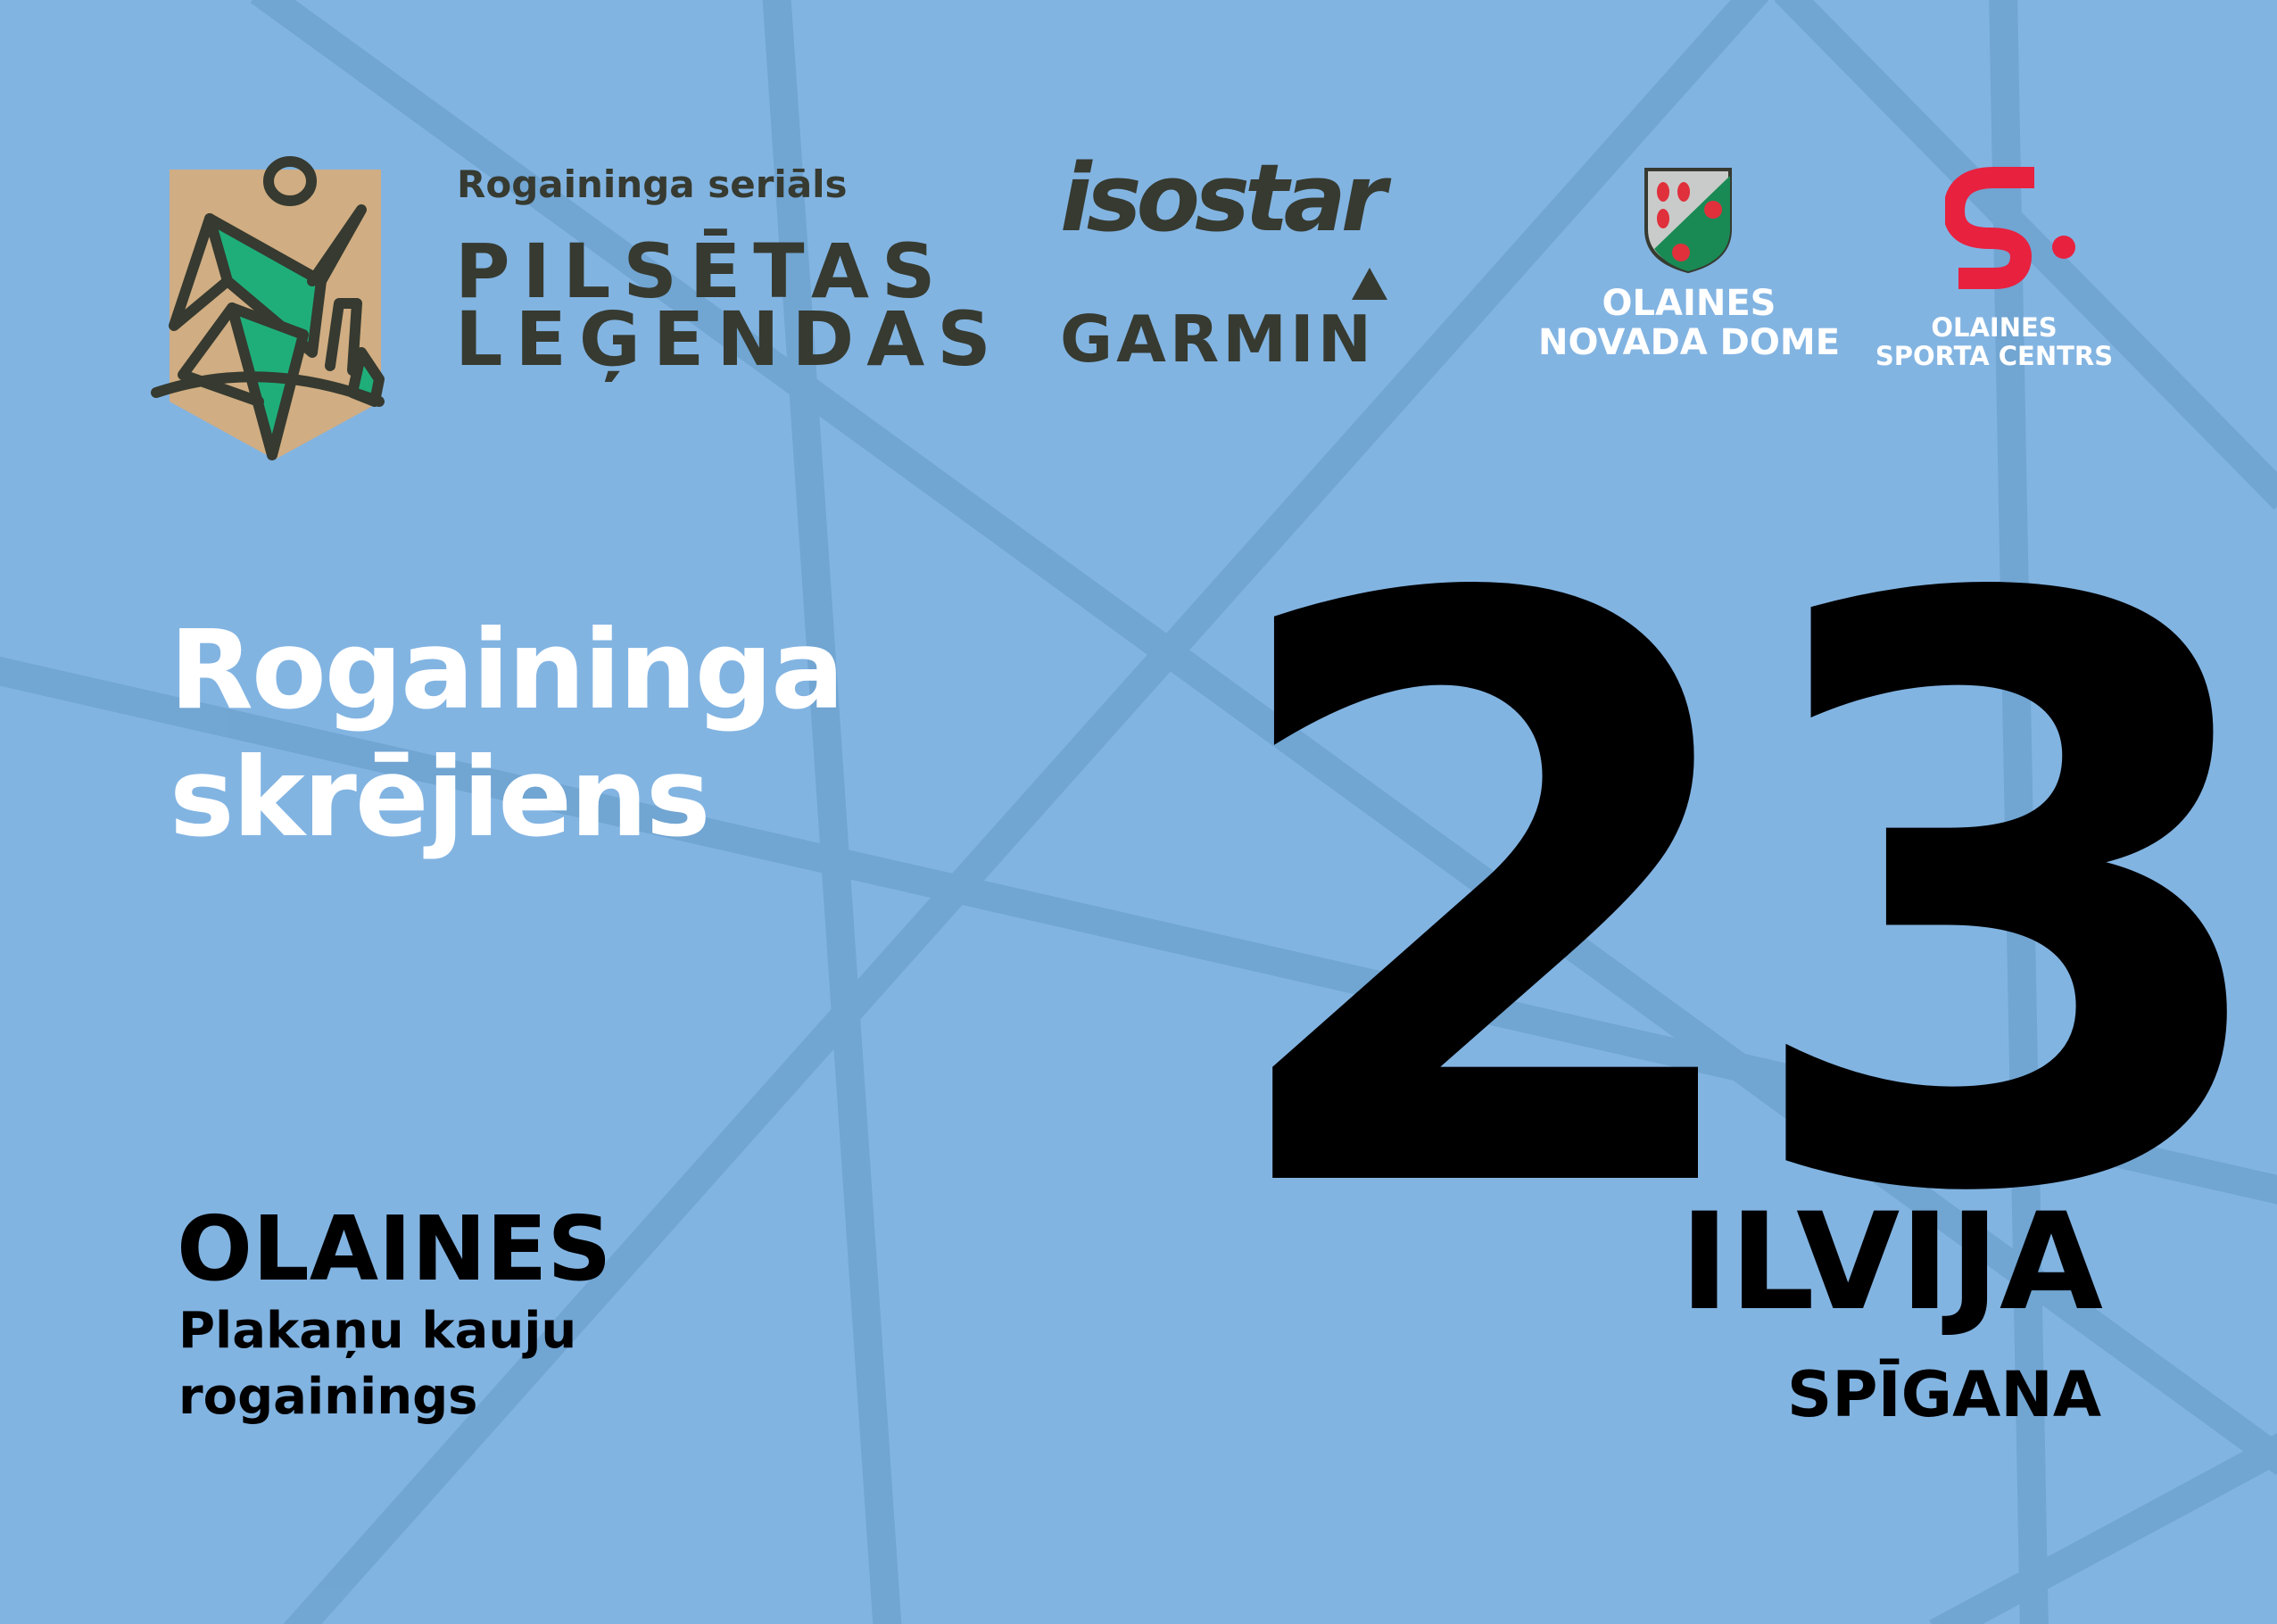 The image size is (2277, 1624). Describe the element at coordinates (1217, 339) in the screenshot. I see `garmin-logo: GARMIN` at that location.